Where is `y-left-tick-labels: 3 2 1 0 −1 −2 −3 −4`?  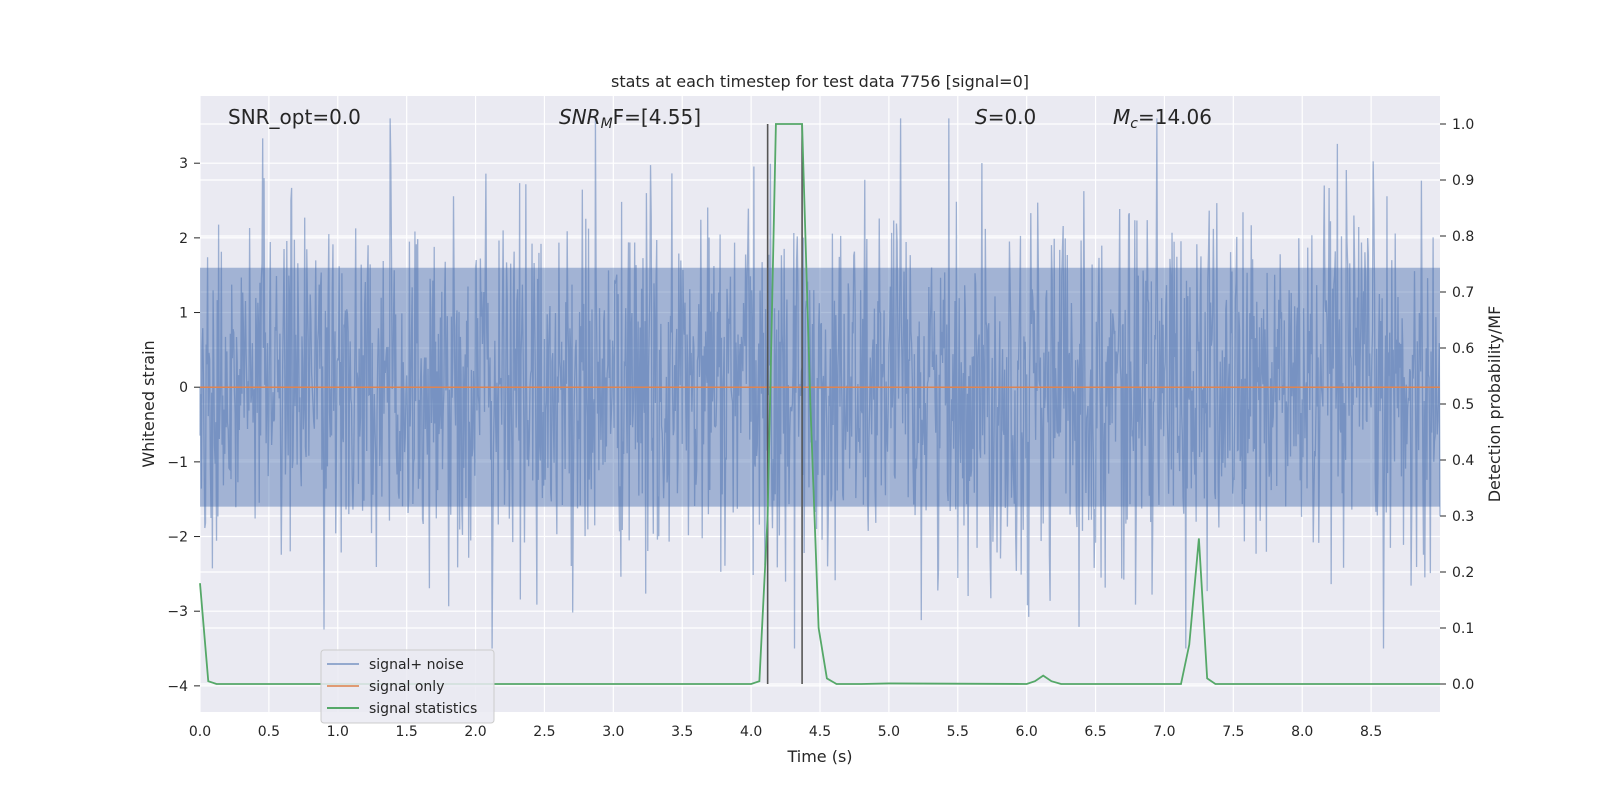 y-left-tick-labels: 3 2 1 0 −1 −2 −3 −4 is located at coordinates (177, 425).